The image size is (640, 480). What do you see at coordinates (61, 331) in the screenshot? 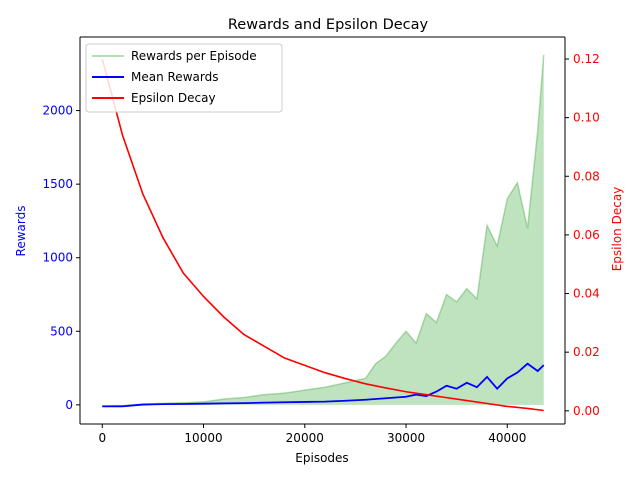
I see `y-tick-label: 500` at bounding box center [61, 331].